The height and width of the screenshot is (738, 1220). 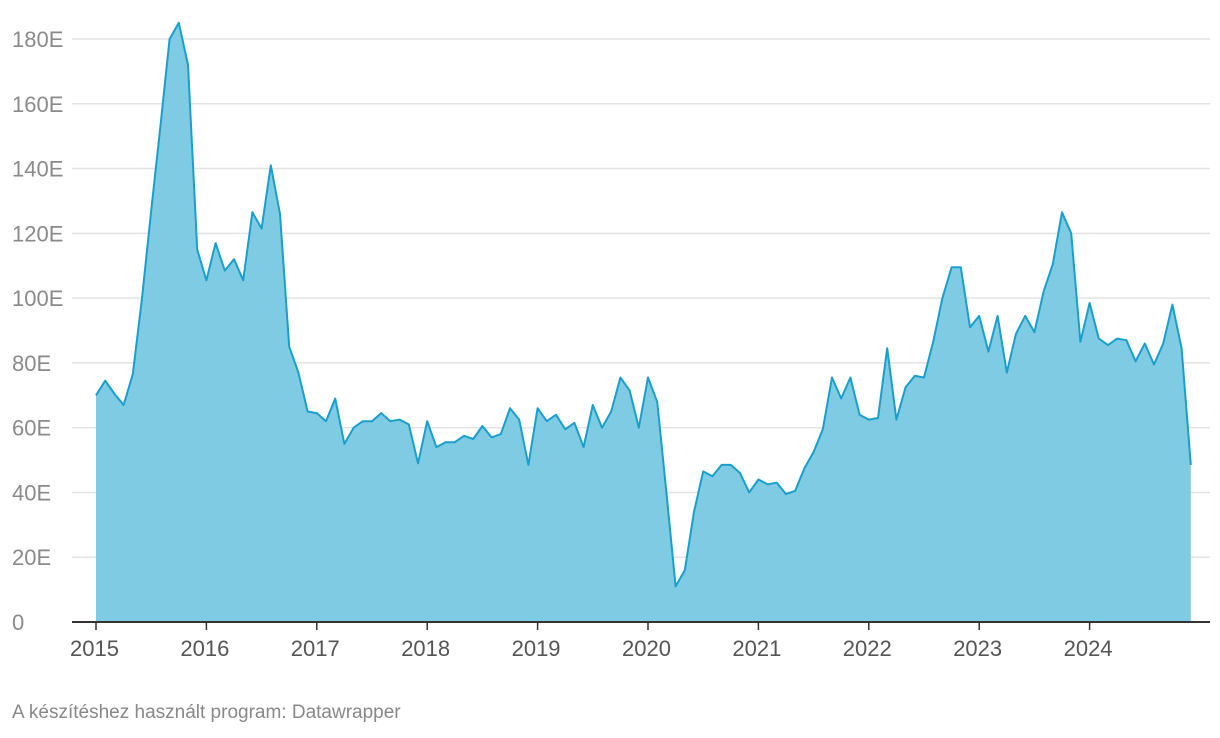 What do you see at coordinates (536, 648) in the screenshot?
I see `x-tick-label: 2019` at bounding box center [536, 648].